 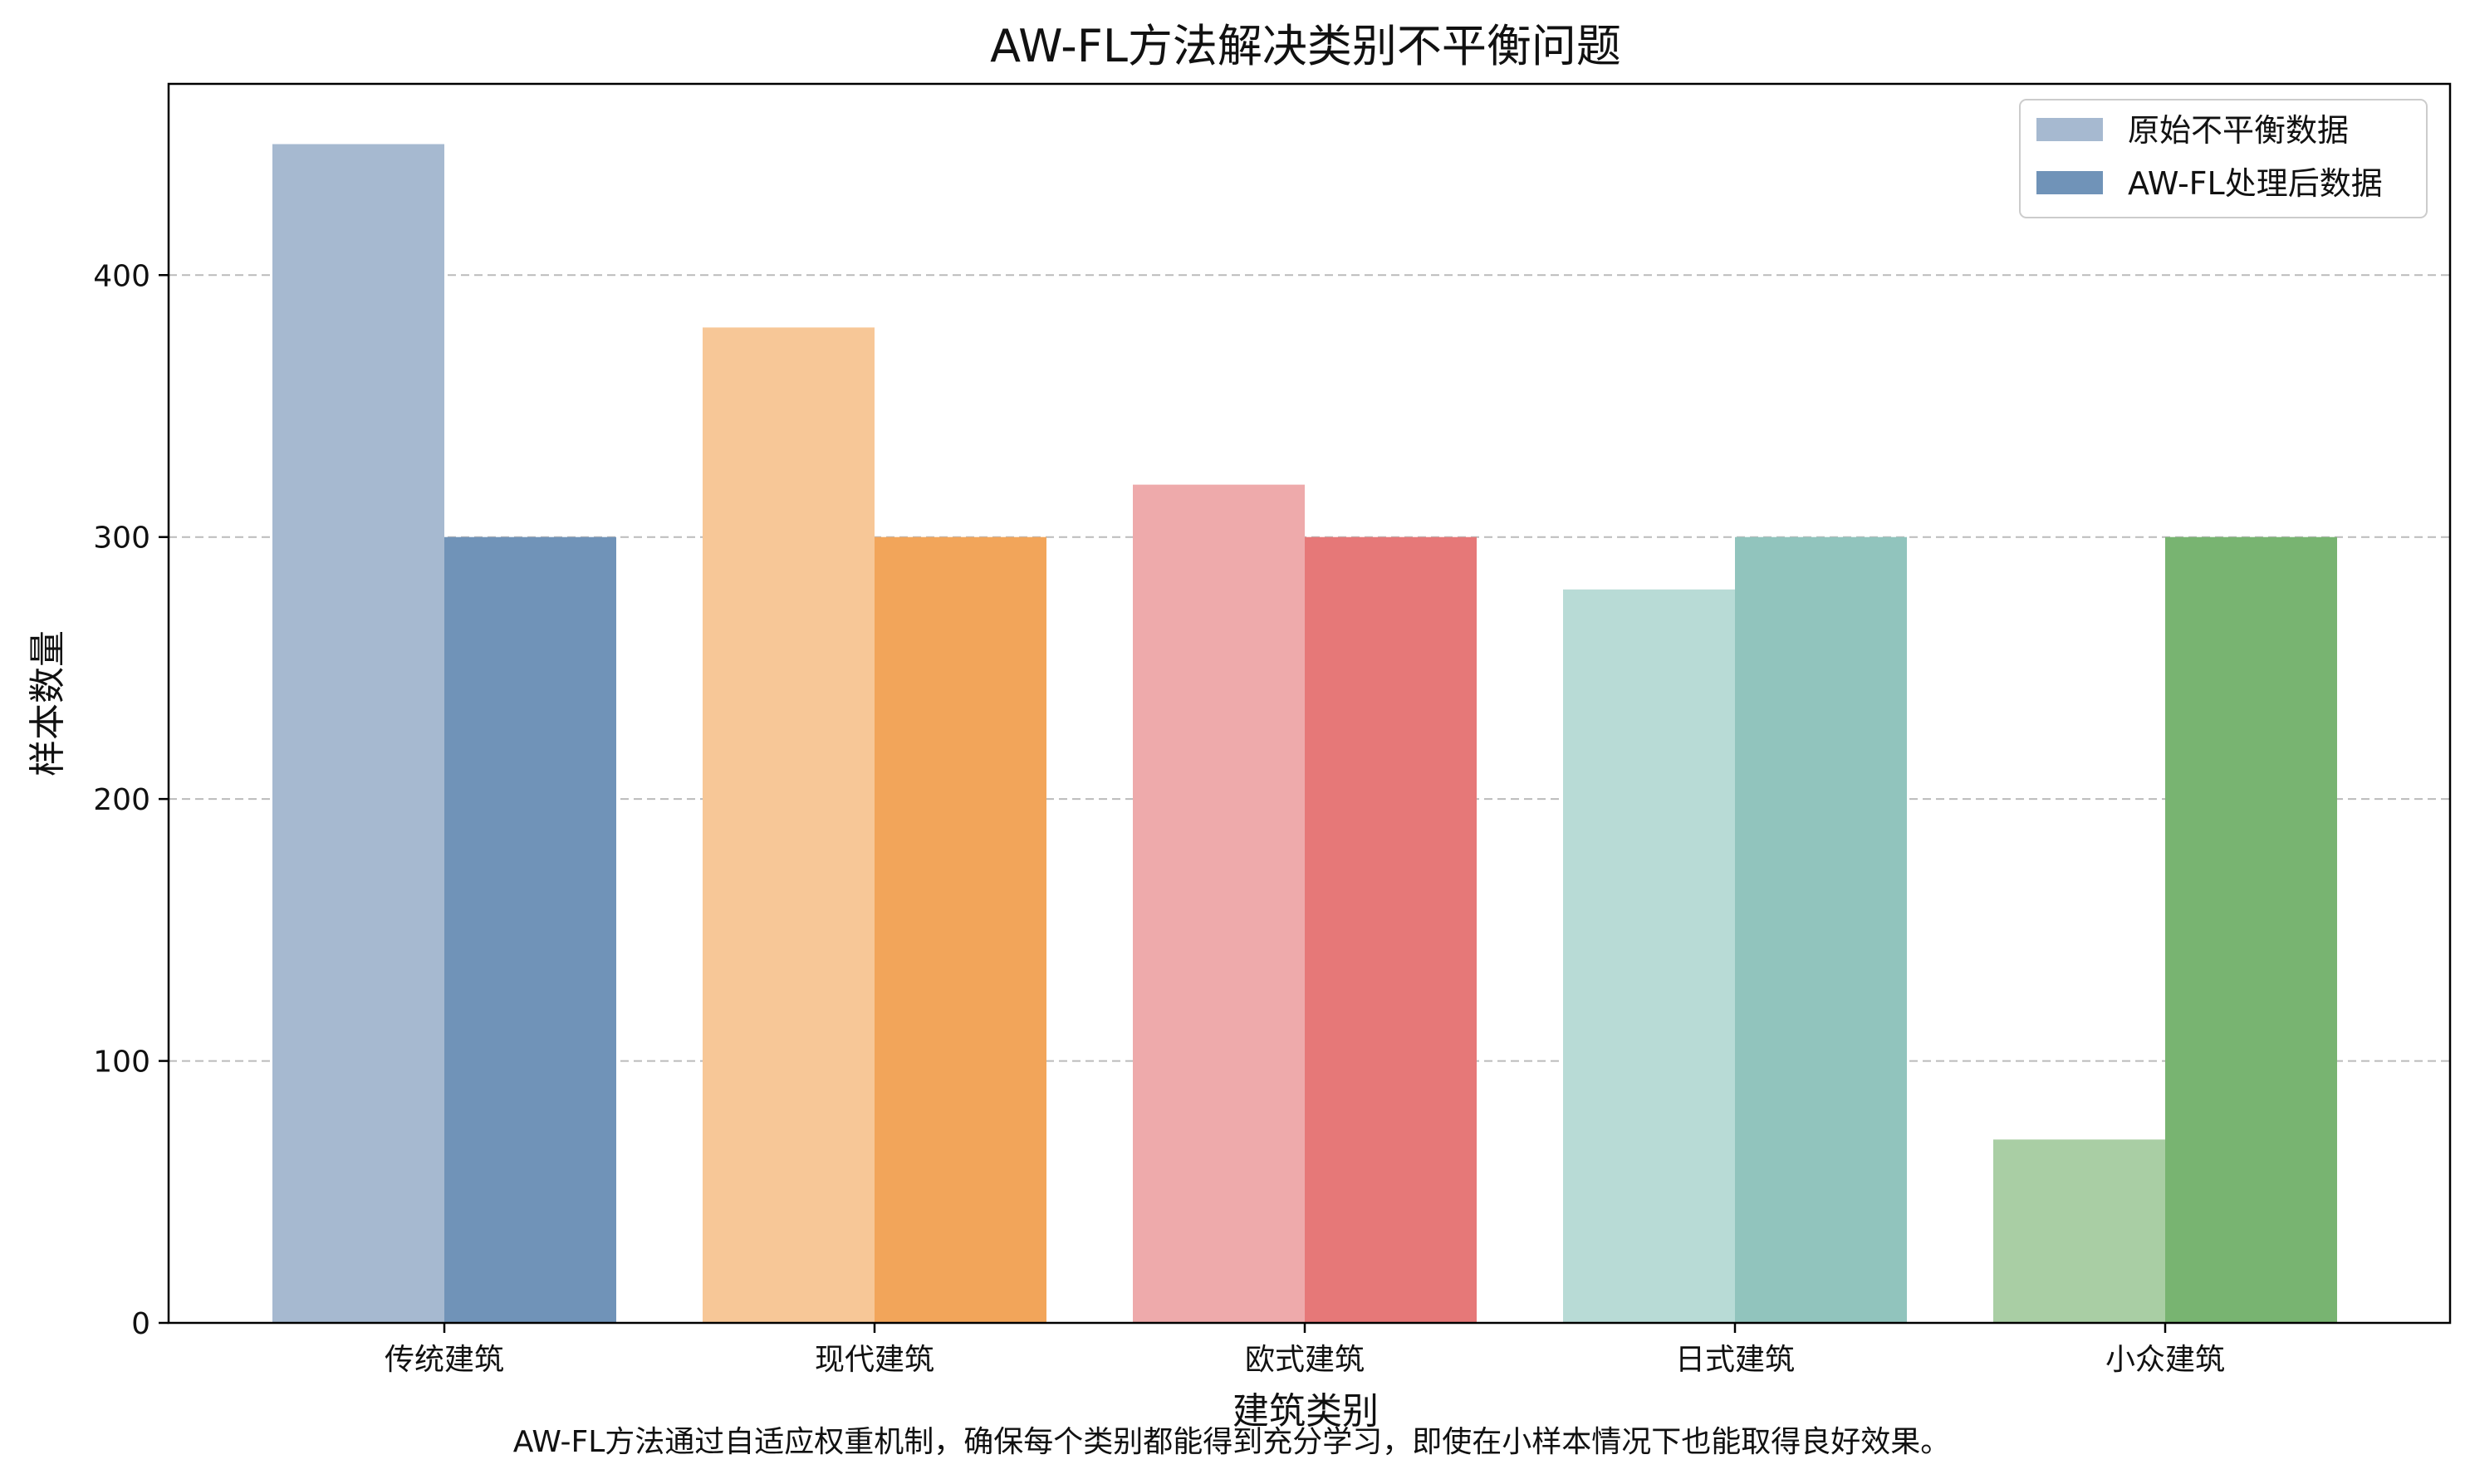 What do you see at coordinates (444, 1360) in the screenshot?
I see `x-tick-label: 传统建筑` at bounding box center [444, 1360].